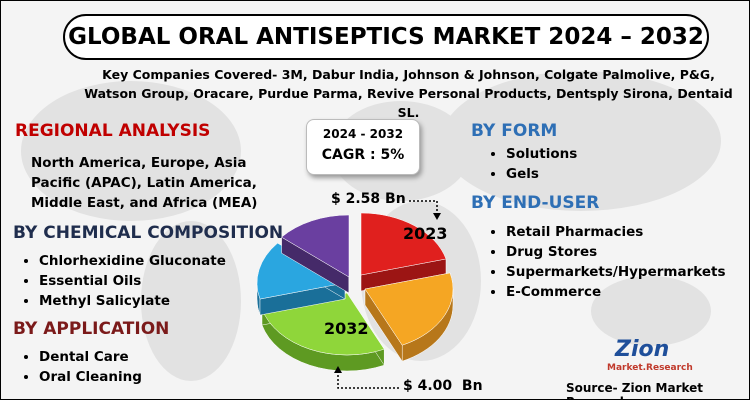  What do you see at coordinates (616, 272) in the screenshot?
I see `item: Supermarkets/Hypermarkets` at bounding box center [616, 272].